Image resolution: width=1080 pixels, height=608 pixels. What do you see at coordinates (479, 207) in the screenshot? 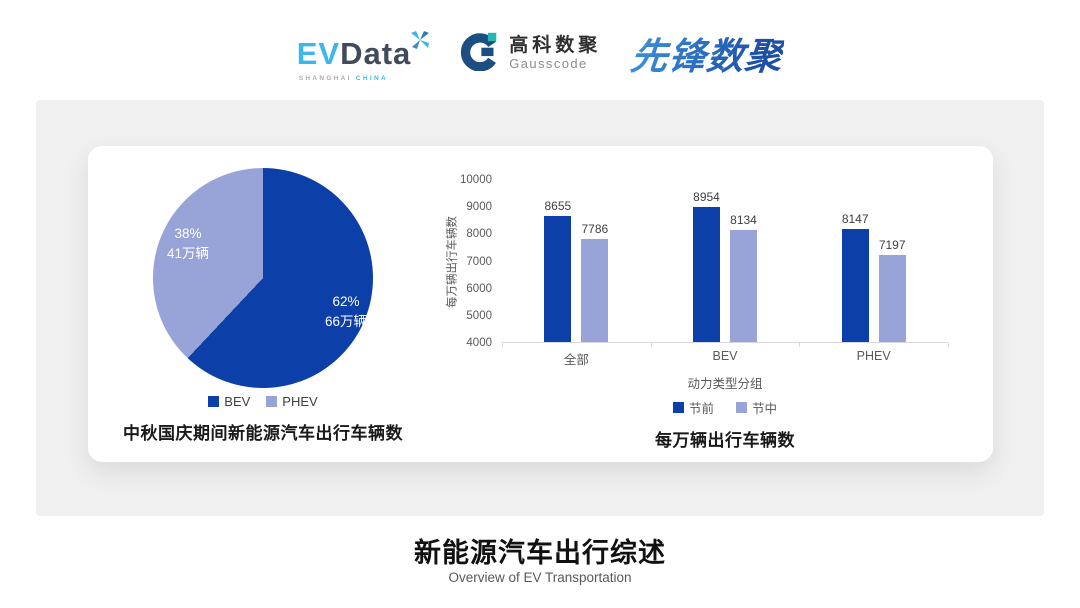
I see `y-tick-label: 9000` at bounding box center [479, 207].